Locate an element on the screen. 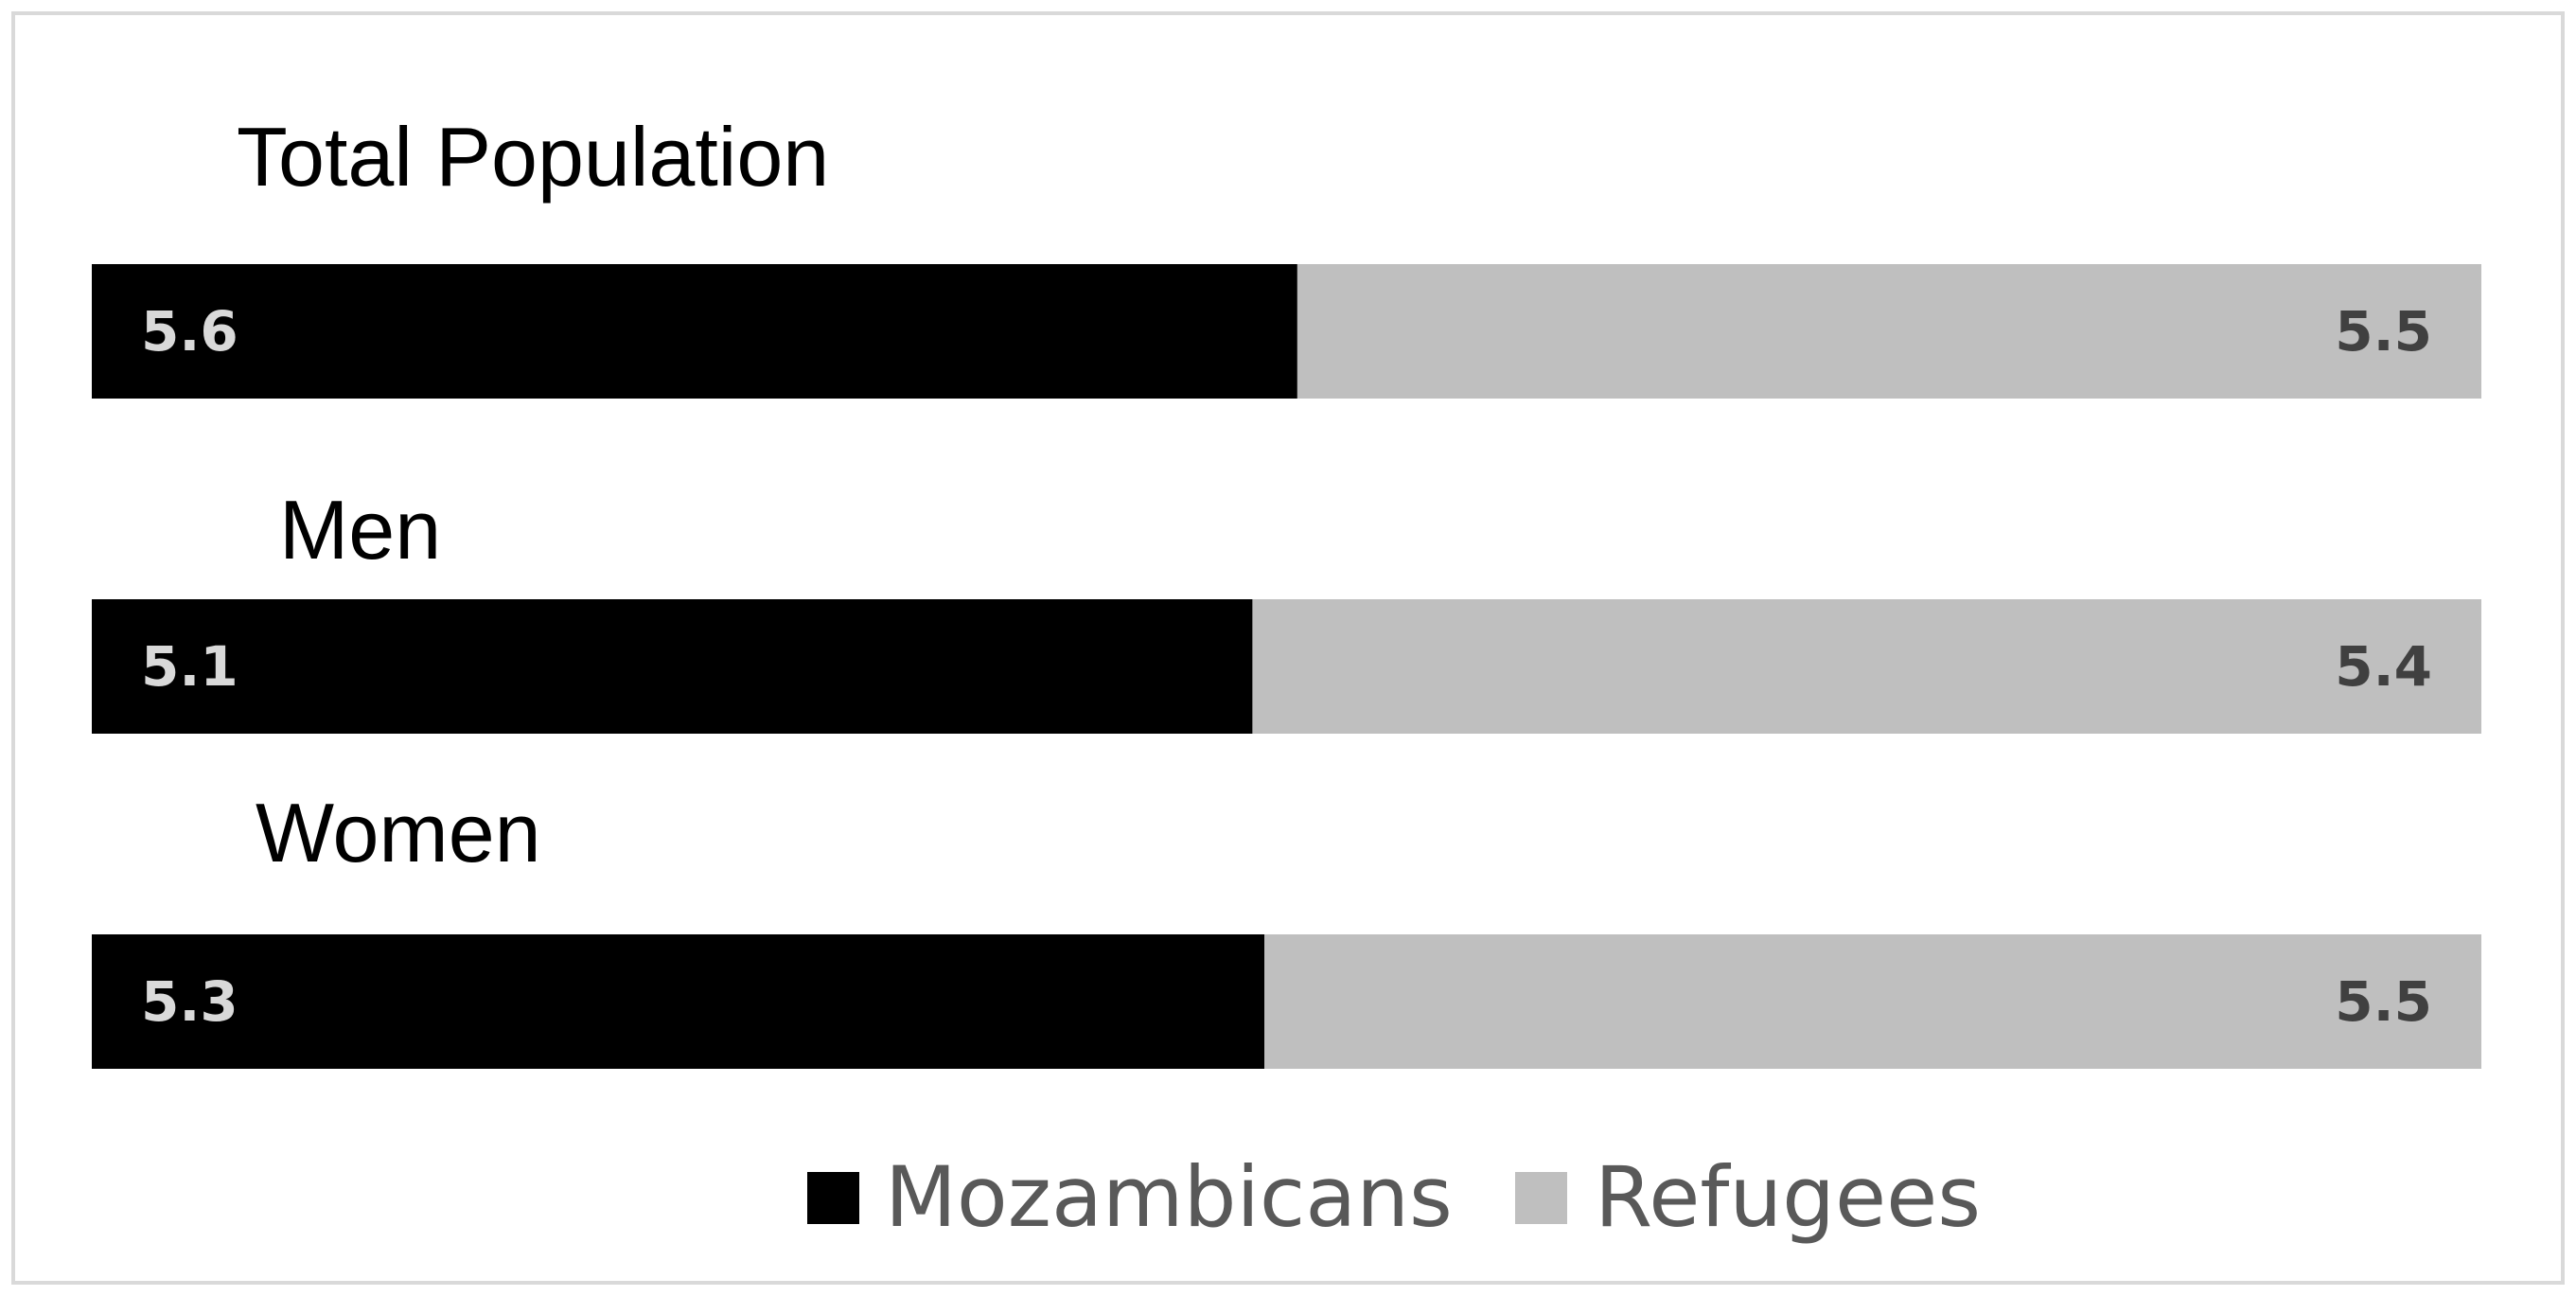 The width and height of the screenshot is (2576, 1296). bar-refugees-women is located at coordinates (1872, 1001).